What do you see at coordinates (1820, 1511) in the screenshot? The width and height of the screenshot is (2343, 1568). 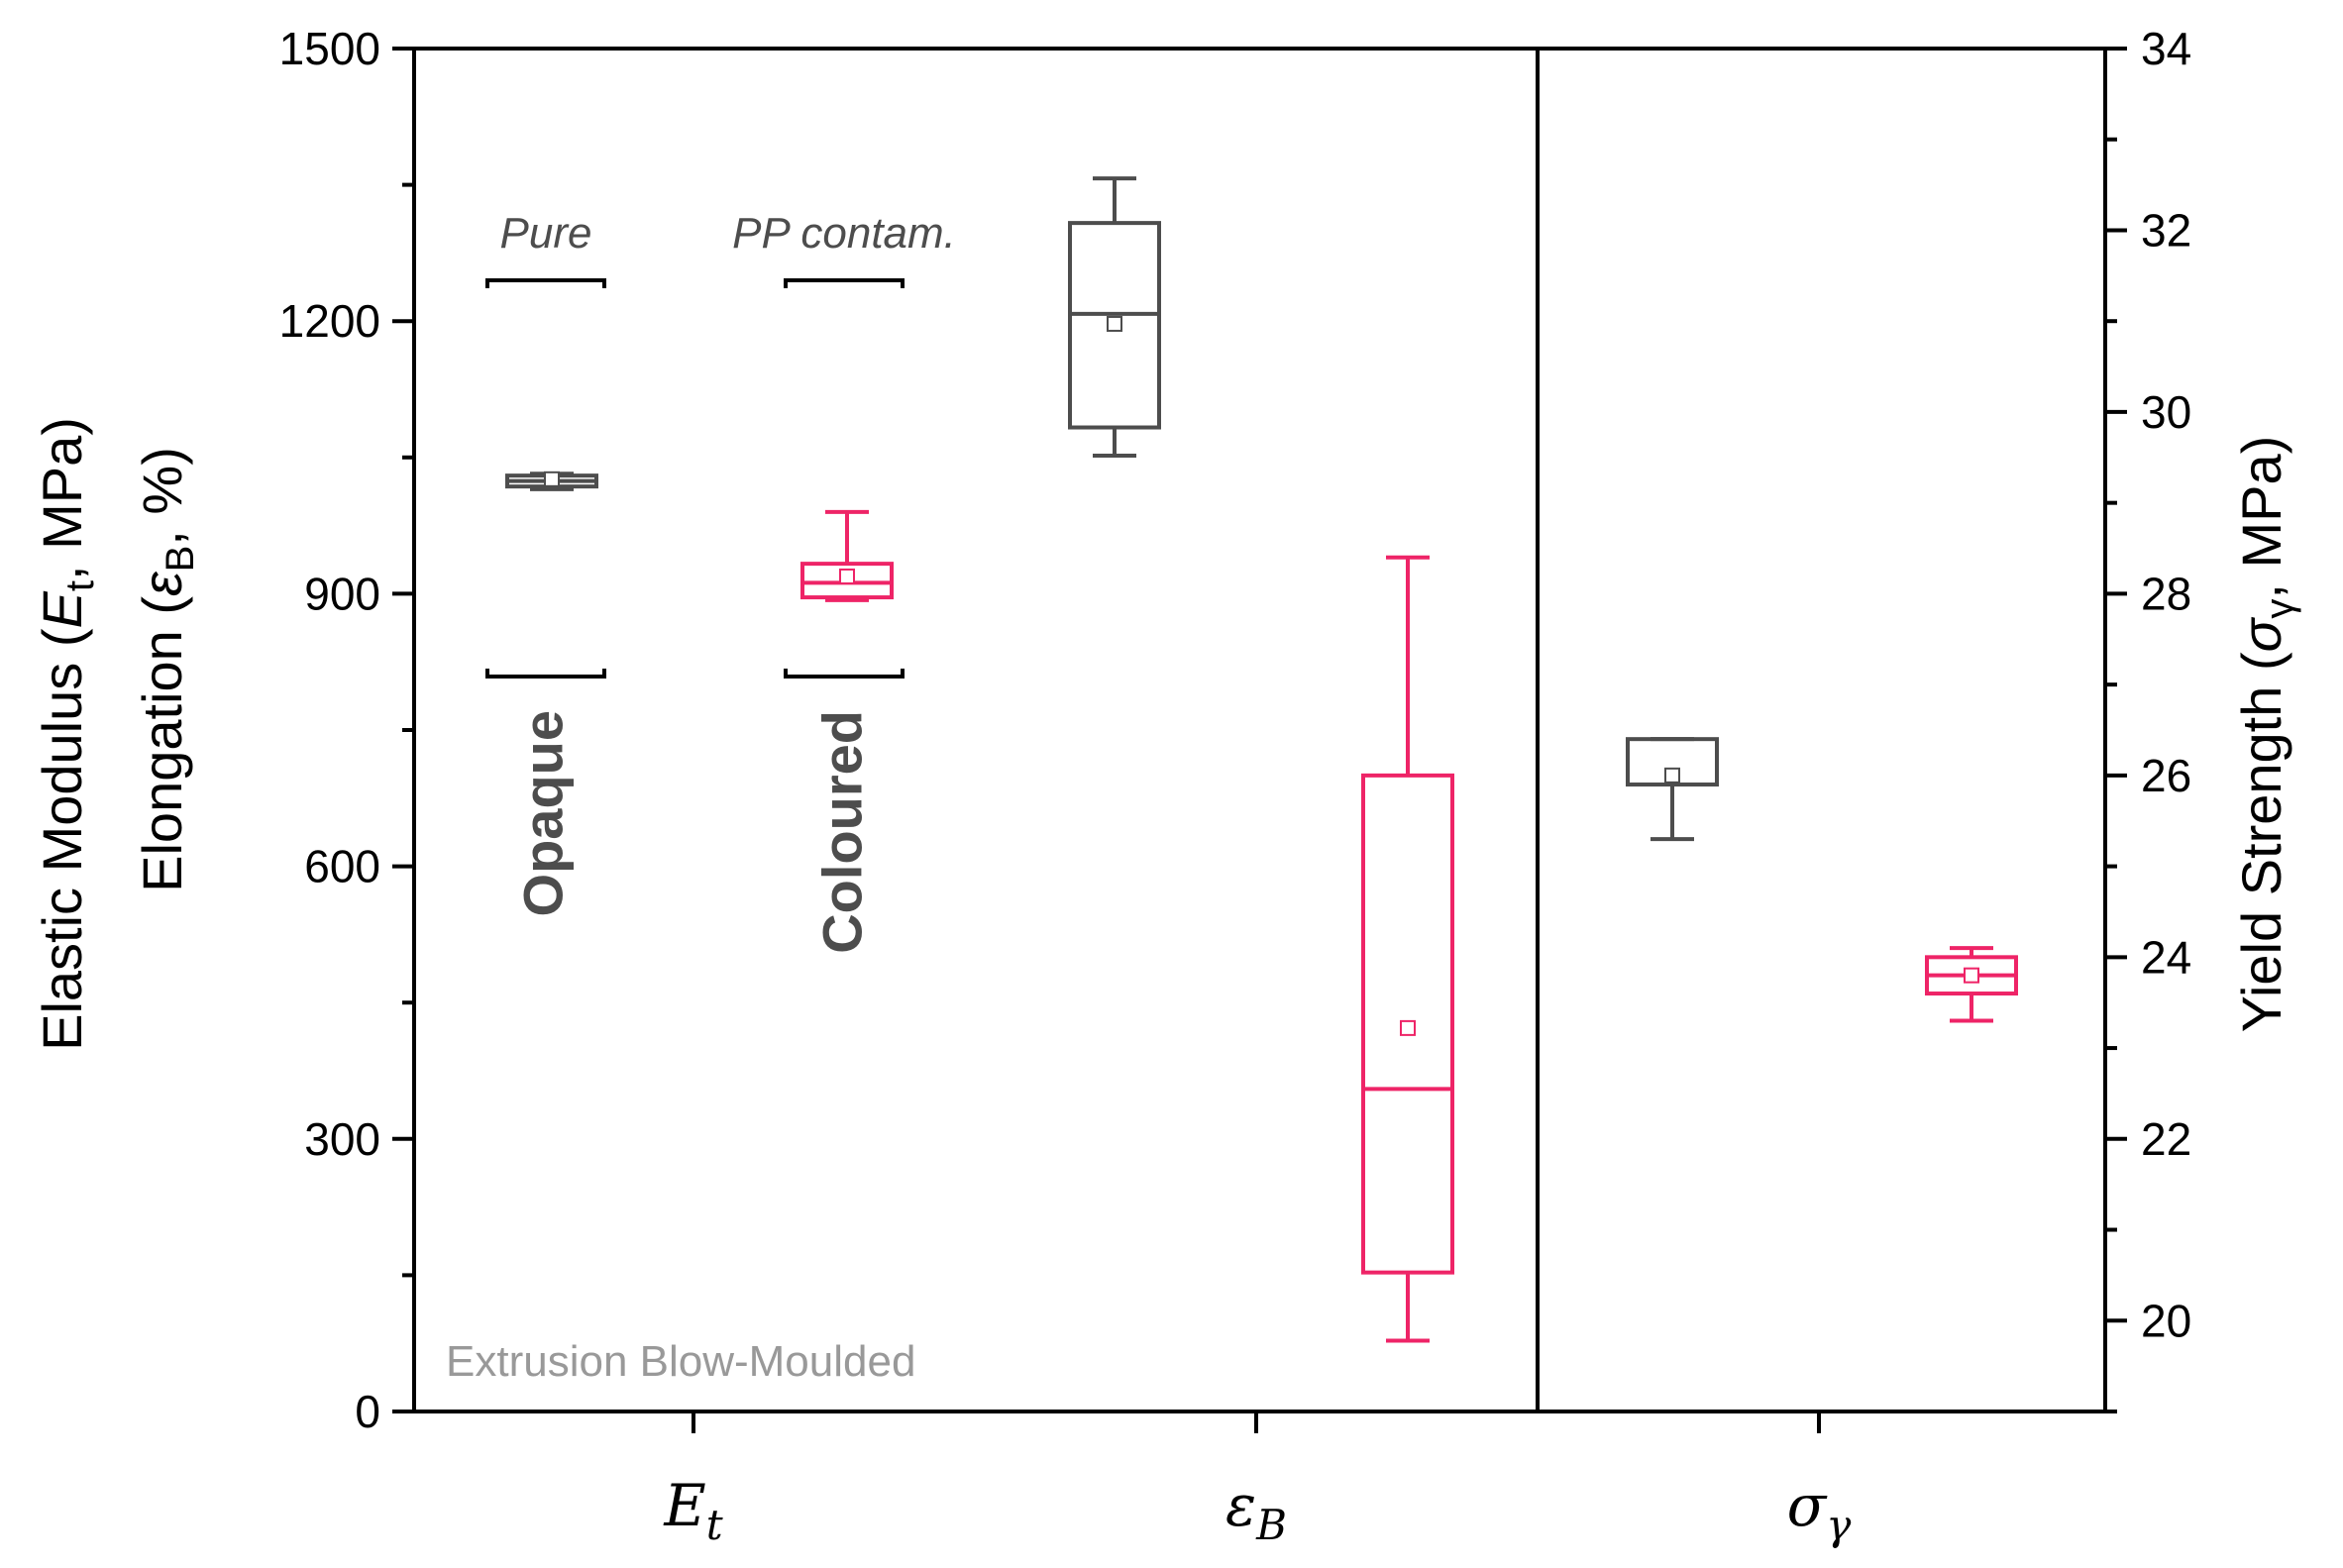 I see `x-tick-label-3: σγ` at bounding box center [1820, 1511].